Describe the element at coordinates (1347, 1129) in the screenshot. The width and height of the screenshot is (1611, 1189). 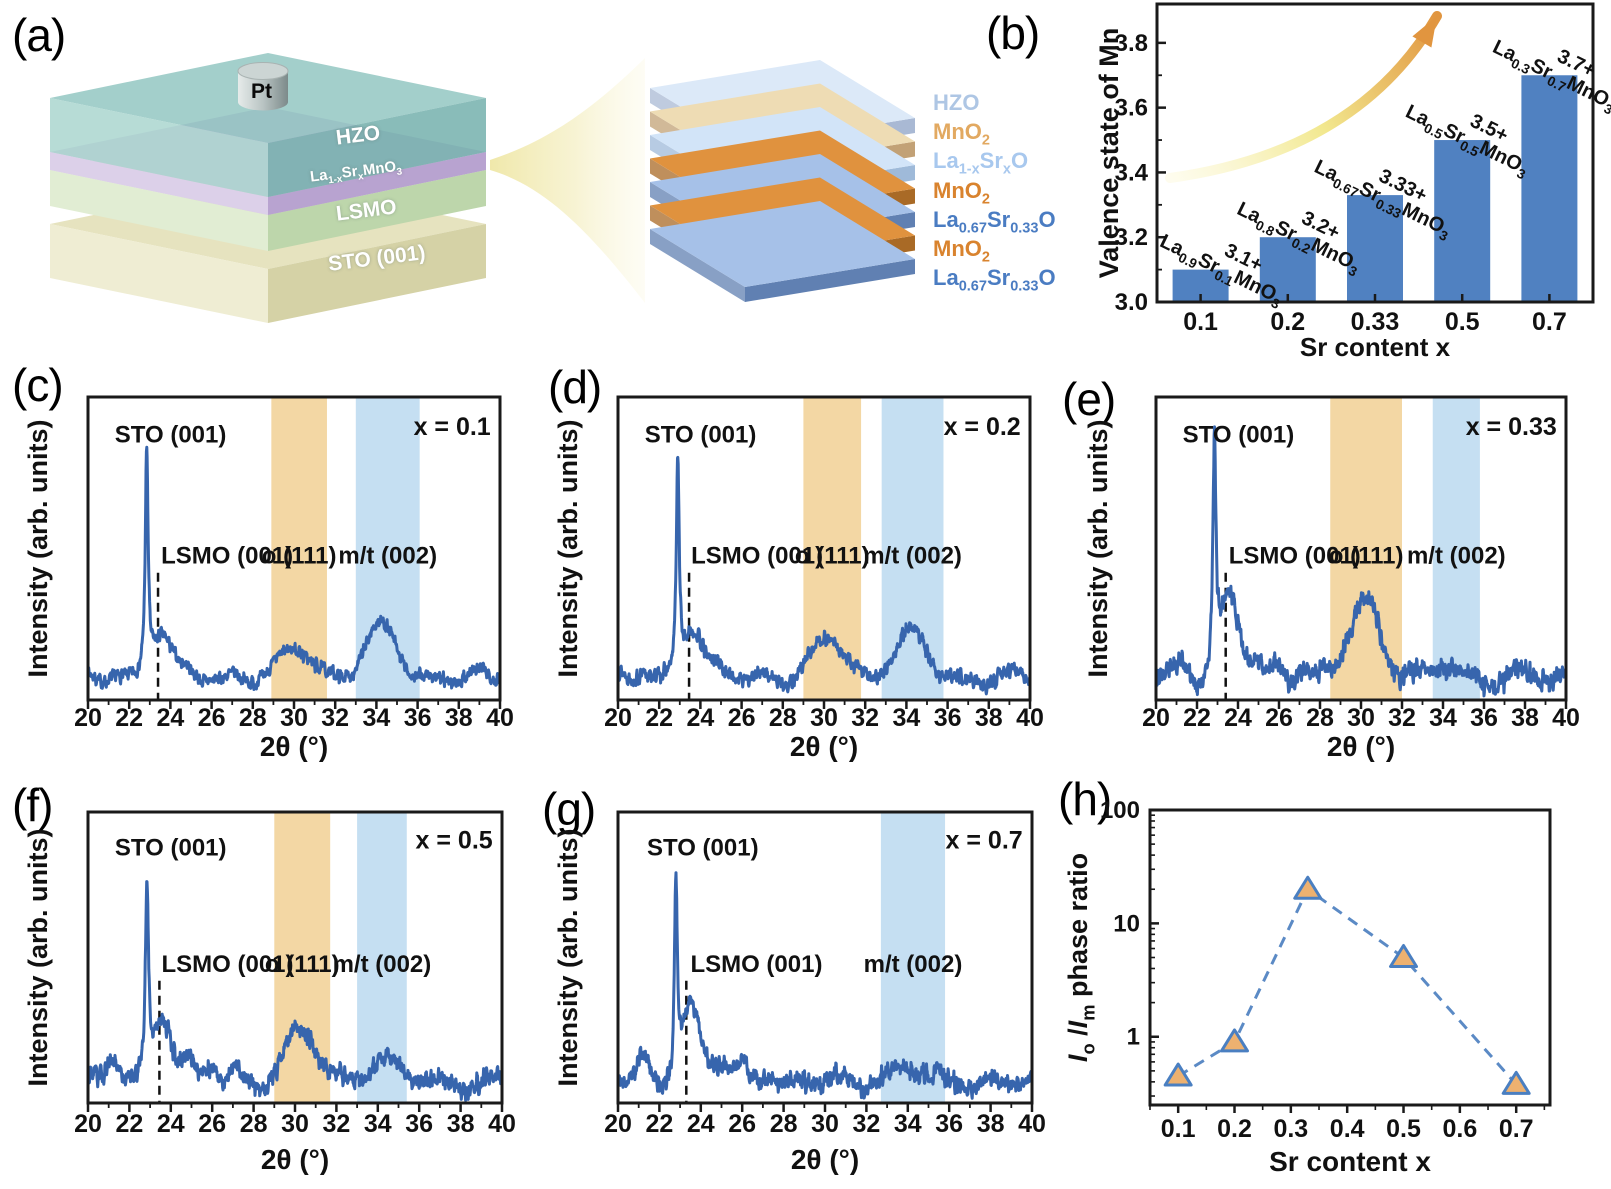
I see `x-tick-label: 0.4` at that location.